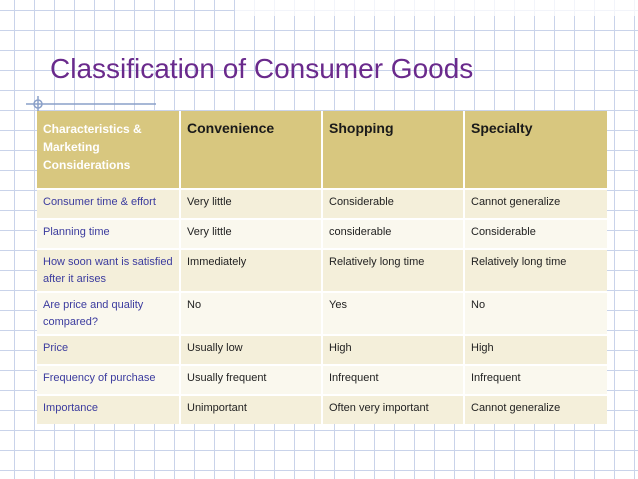  Describe the element at coordinates (109, 313) in the screenshot. I see `row-label: Are price and quality compared?` at that location.